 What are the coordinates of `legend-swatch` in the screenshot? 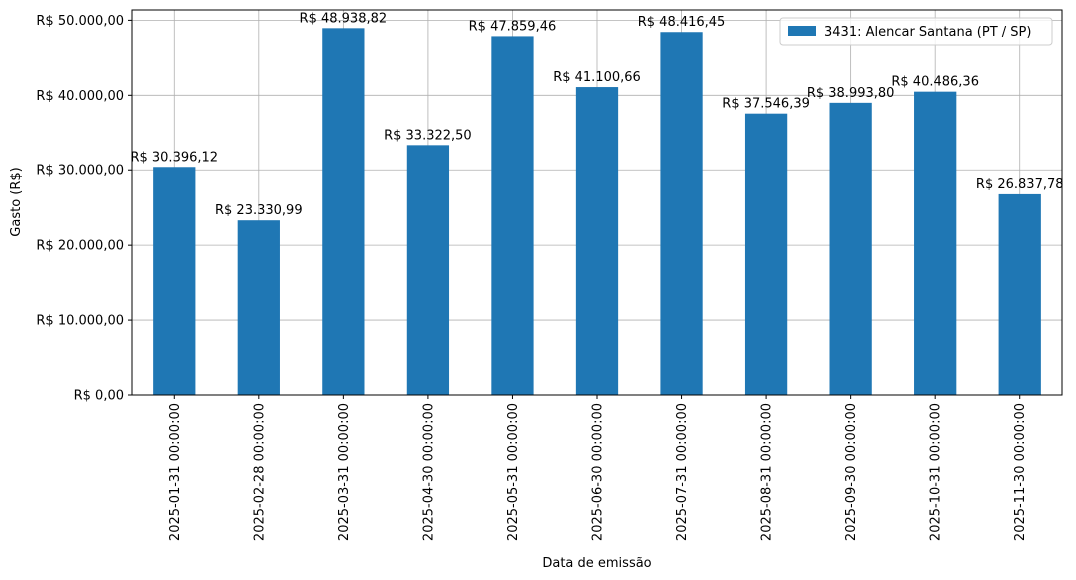 It's located at (802, 31).